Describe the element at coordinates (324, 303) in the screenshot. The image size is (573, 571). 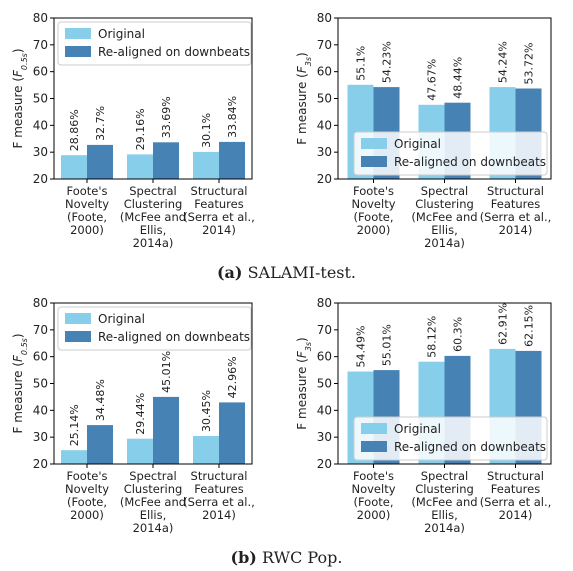
I see `y-tick-label-b-right-6: 80` at that location.